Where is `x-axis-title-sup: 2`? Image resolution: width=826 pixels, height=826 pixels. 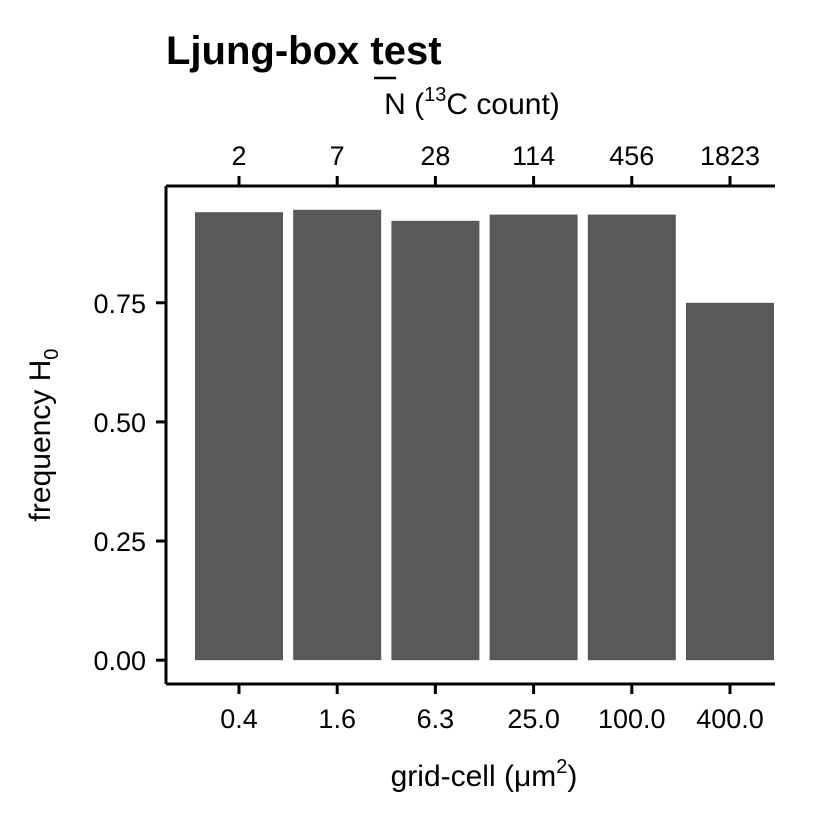 x-axis-title-sup: 2 is located at coordinates (561, 767).